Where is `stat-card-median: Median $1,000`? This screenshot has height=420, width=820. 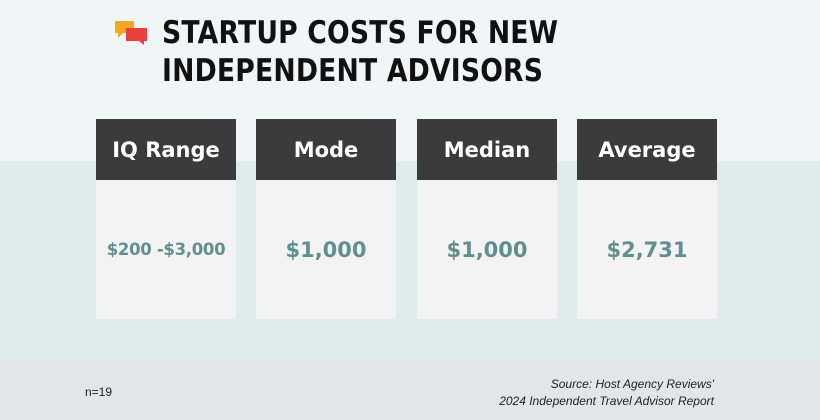
stat-card-median: Median $1,000 is located at coordinates (487, 219).